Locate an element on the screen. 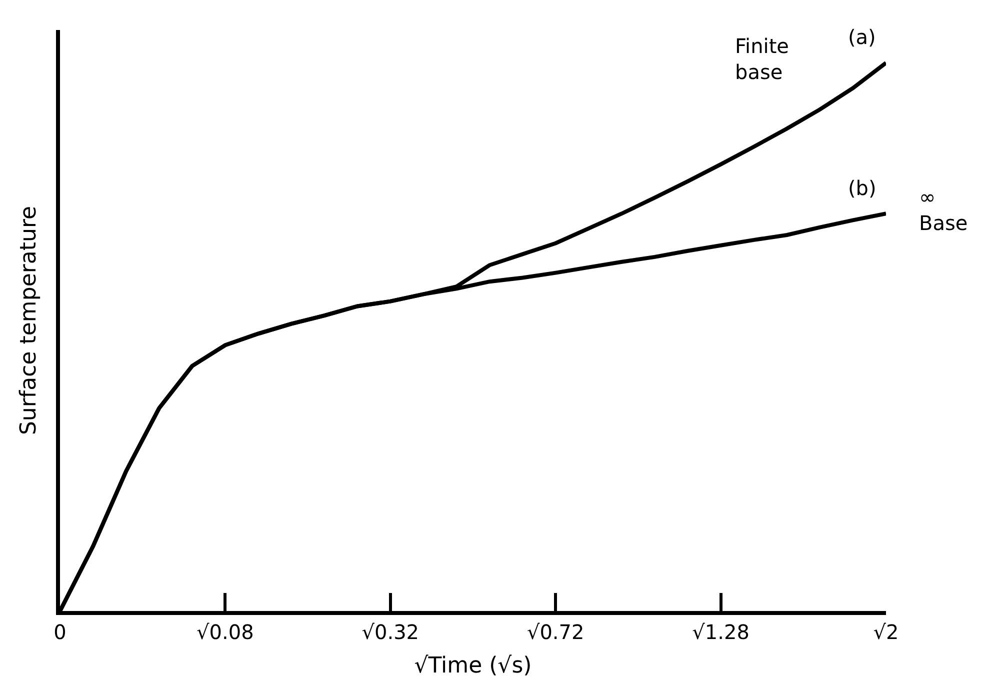 Image resolution: width=981 pixels, height=691 pixels. annotation: Finite base is located at coordinates (762, 59).